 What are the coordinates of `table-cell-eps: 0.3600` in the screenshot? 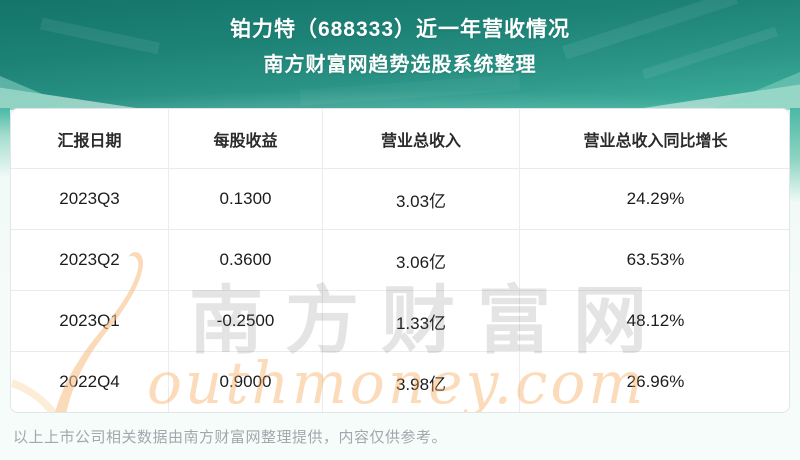 It's located at (245, 259).